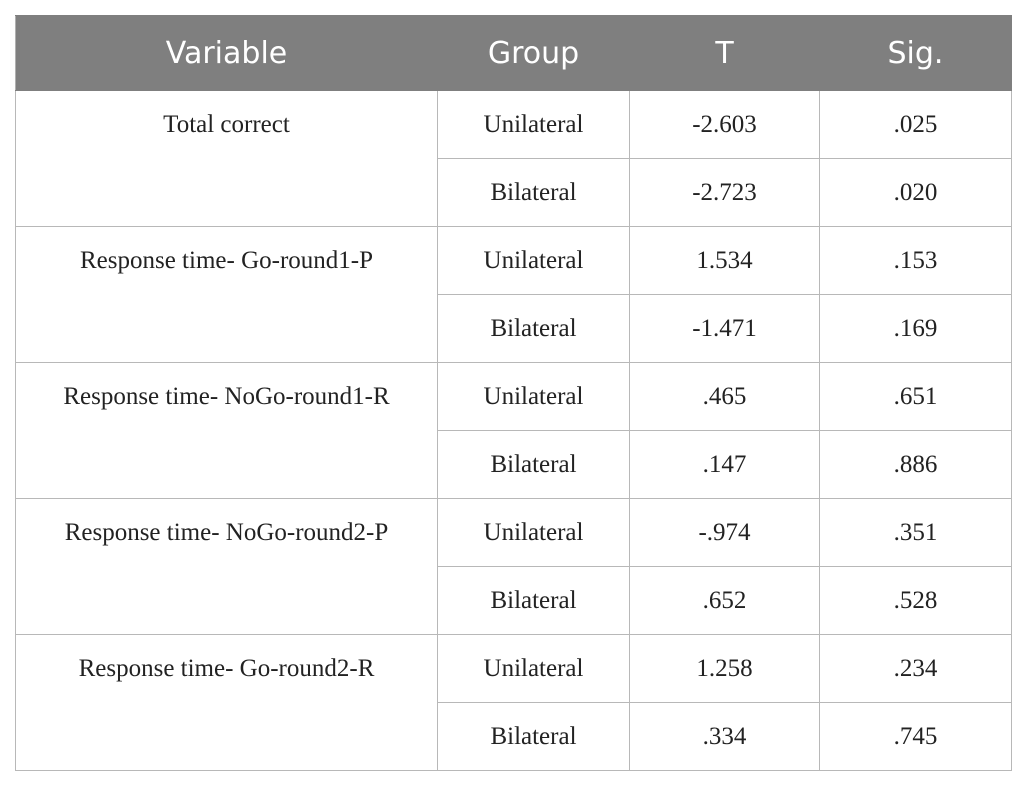  Describe the element at coordinates (724, 464) in the screenshot. I see `t-cell: .147` at that location.